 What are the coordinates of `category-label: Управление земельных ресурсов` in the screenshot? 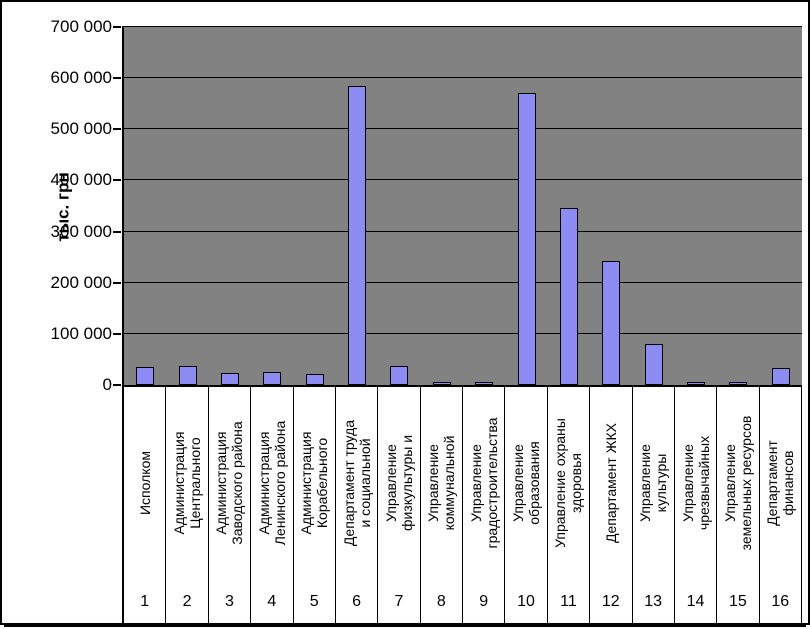 It's located at (737, 483).